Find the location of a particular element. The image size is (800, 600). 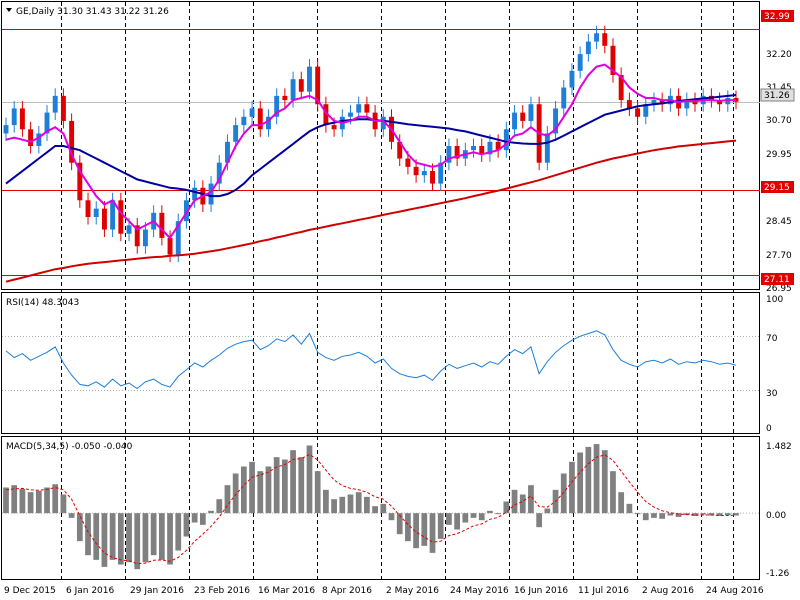

support-tag: 29.15 is located at coordinates (777, 187).